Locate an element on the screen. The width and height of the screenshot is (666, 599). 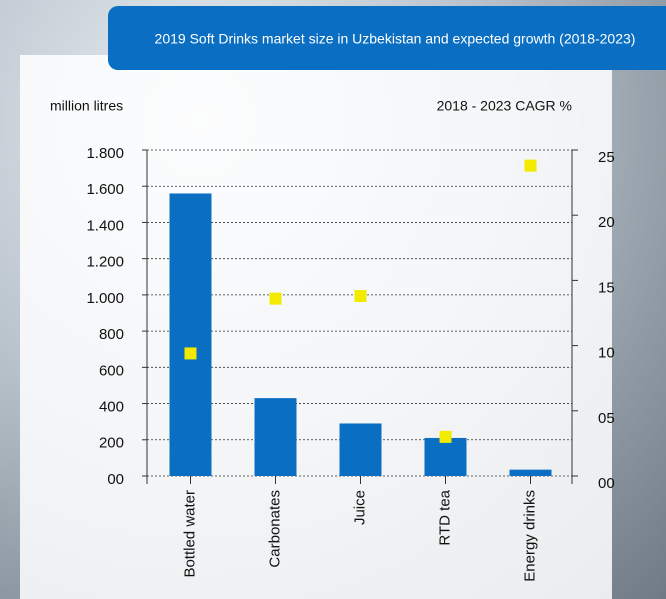
title-banner is located at coordinates (387, 38).